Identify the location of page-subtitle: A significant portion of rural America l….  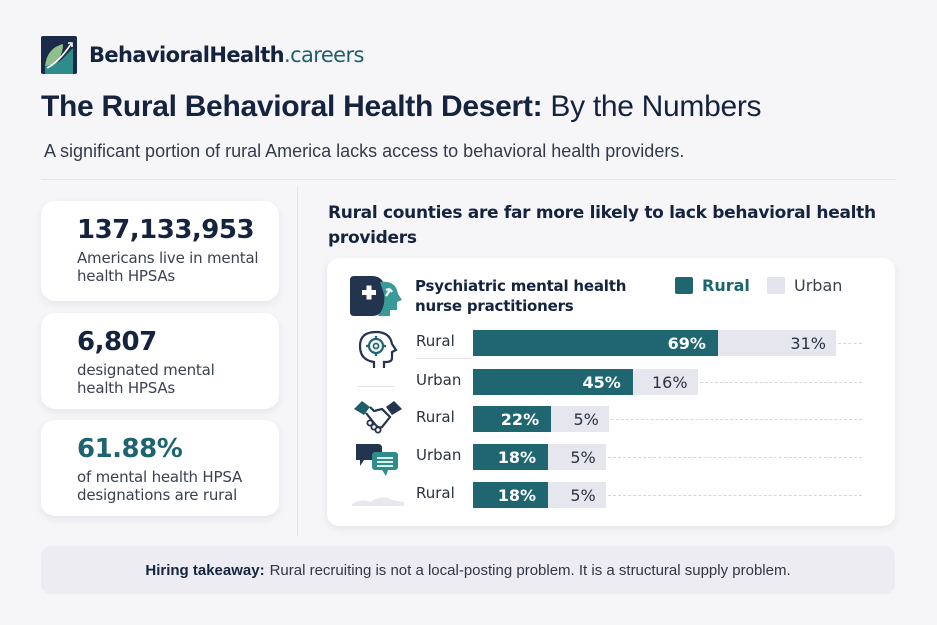
(364, 151).